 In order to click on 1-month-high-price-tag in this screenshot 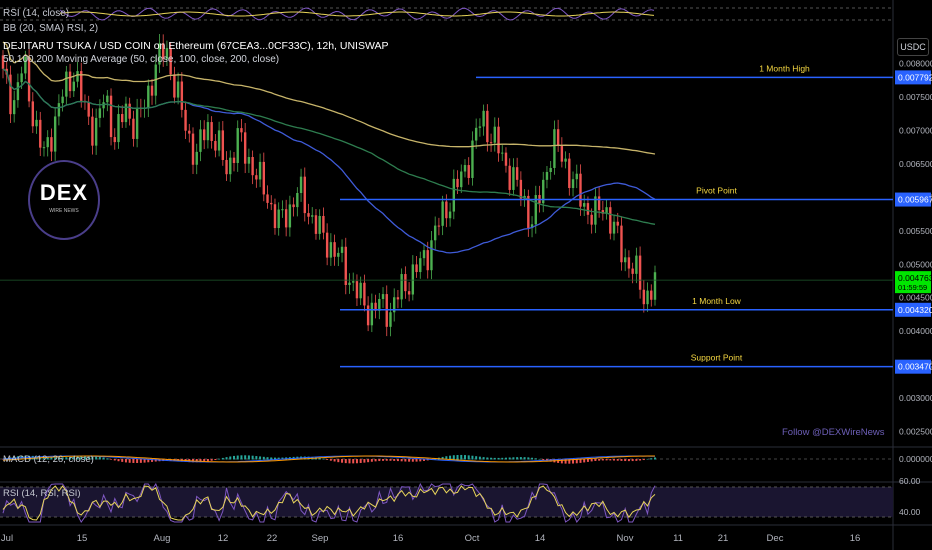, I will do `click(913, 77)`.